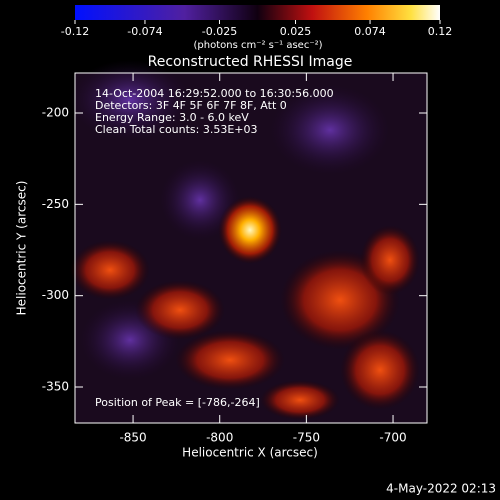 The height and width of the screenshot is (500, 500). Describe the element at coordinates (55, 387) in the screenshot. I see `y-tick-label: -350` at that location.